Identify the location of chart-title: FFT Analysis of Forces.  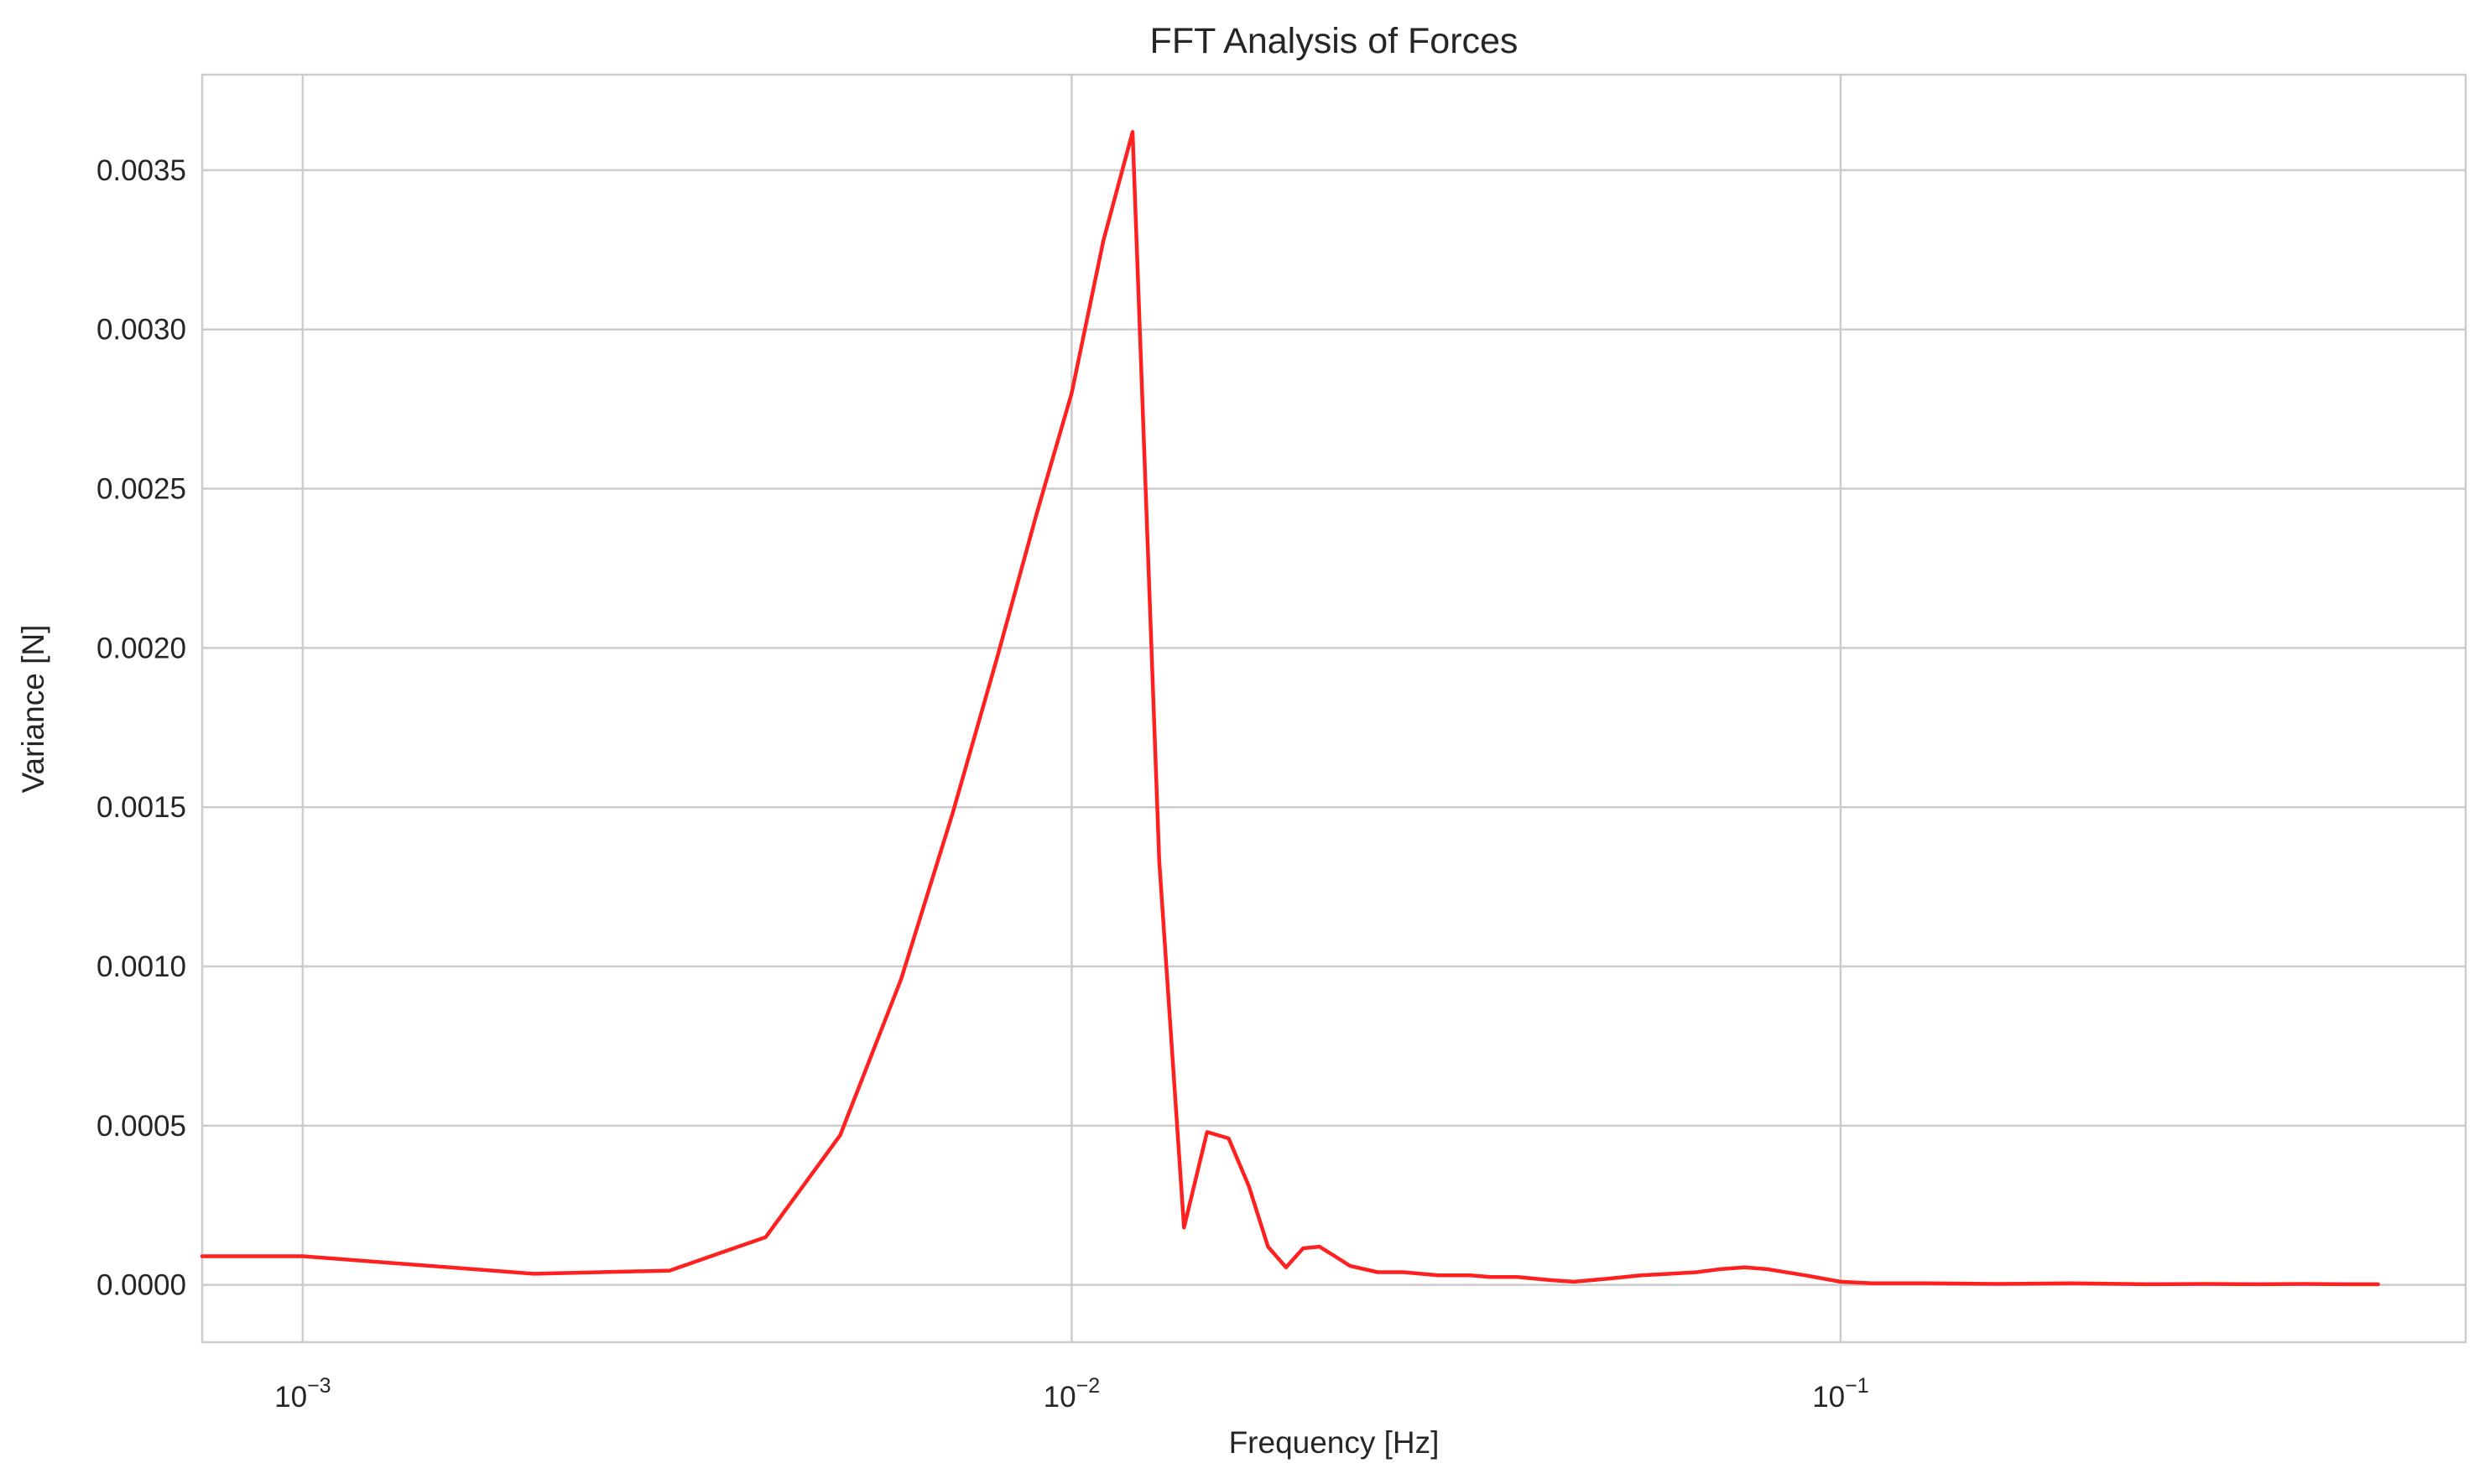
(1334, 41).